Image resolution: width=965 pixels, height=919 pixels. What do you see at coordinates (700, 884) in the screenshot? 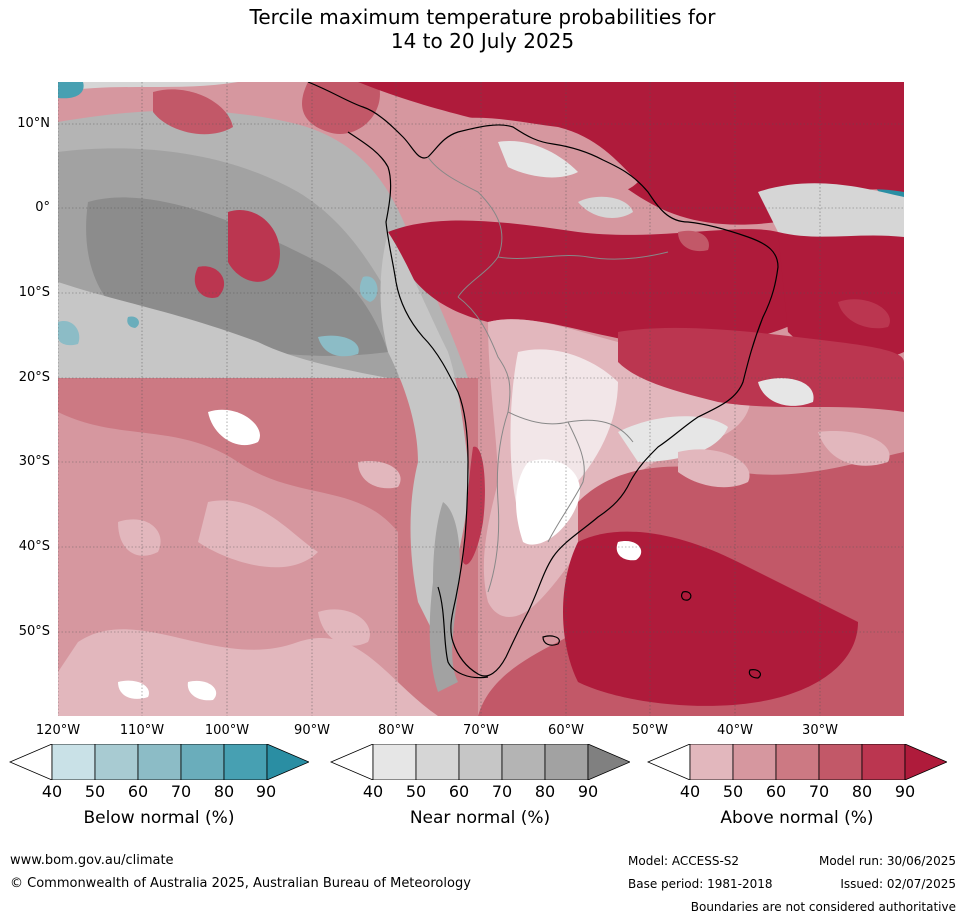
I see `footer-base-period: Base period: 1981-2018` at bounding box center [700, 884].